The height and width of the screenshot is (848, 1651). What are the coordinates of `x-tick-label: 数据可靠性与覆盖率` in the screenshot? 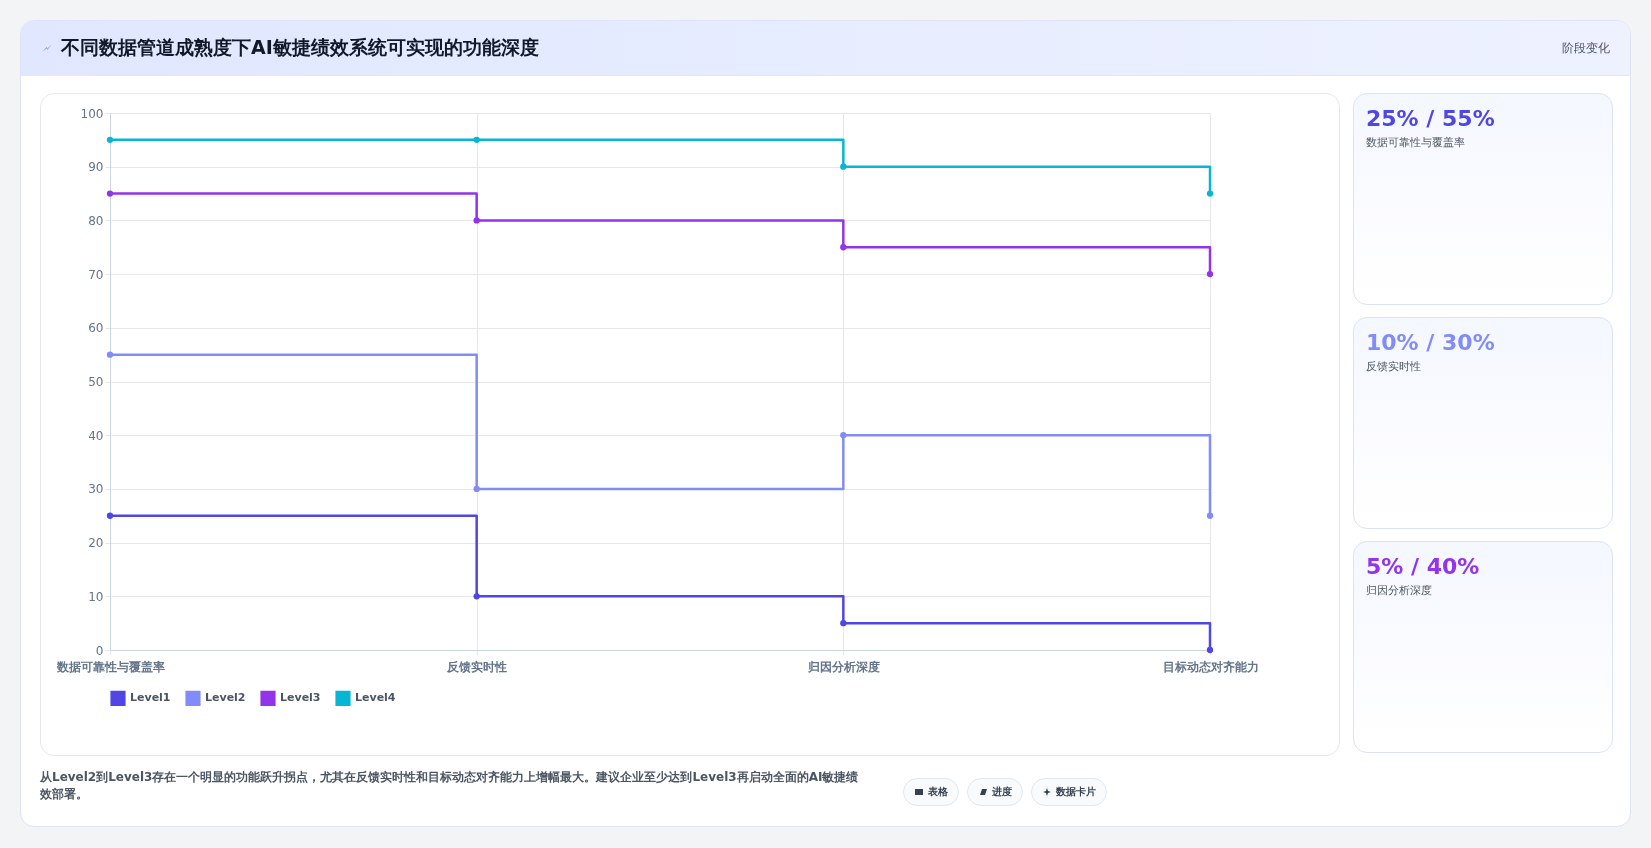 It's located at (110, 666).